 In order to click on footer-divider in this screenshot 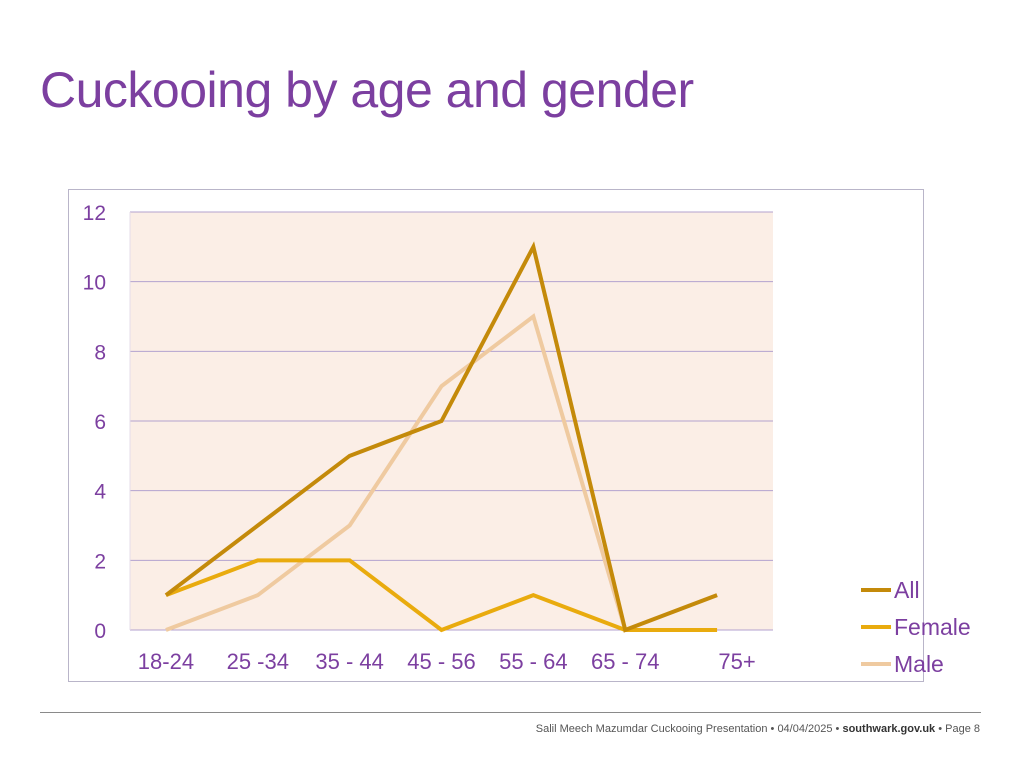, I will do `click(510, 712)`.